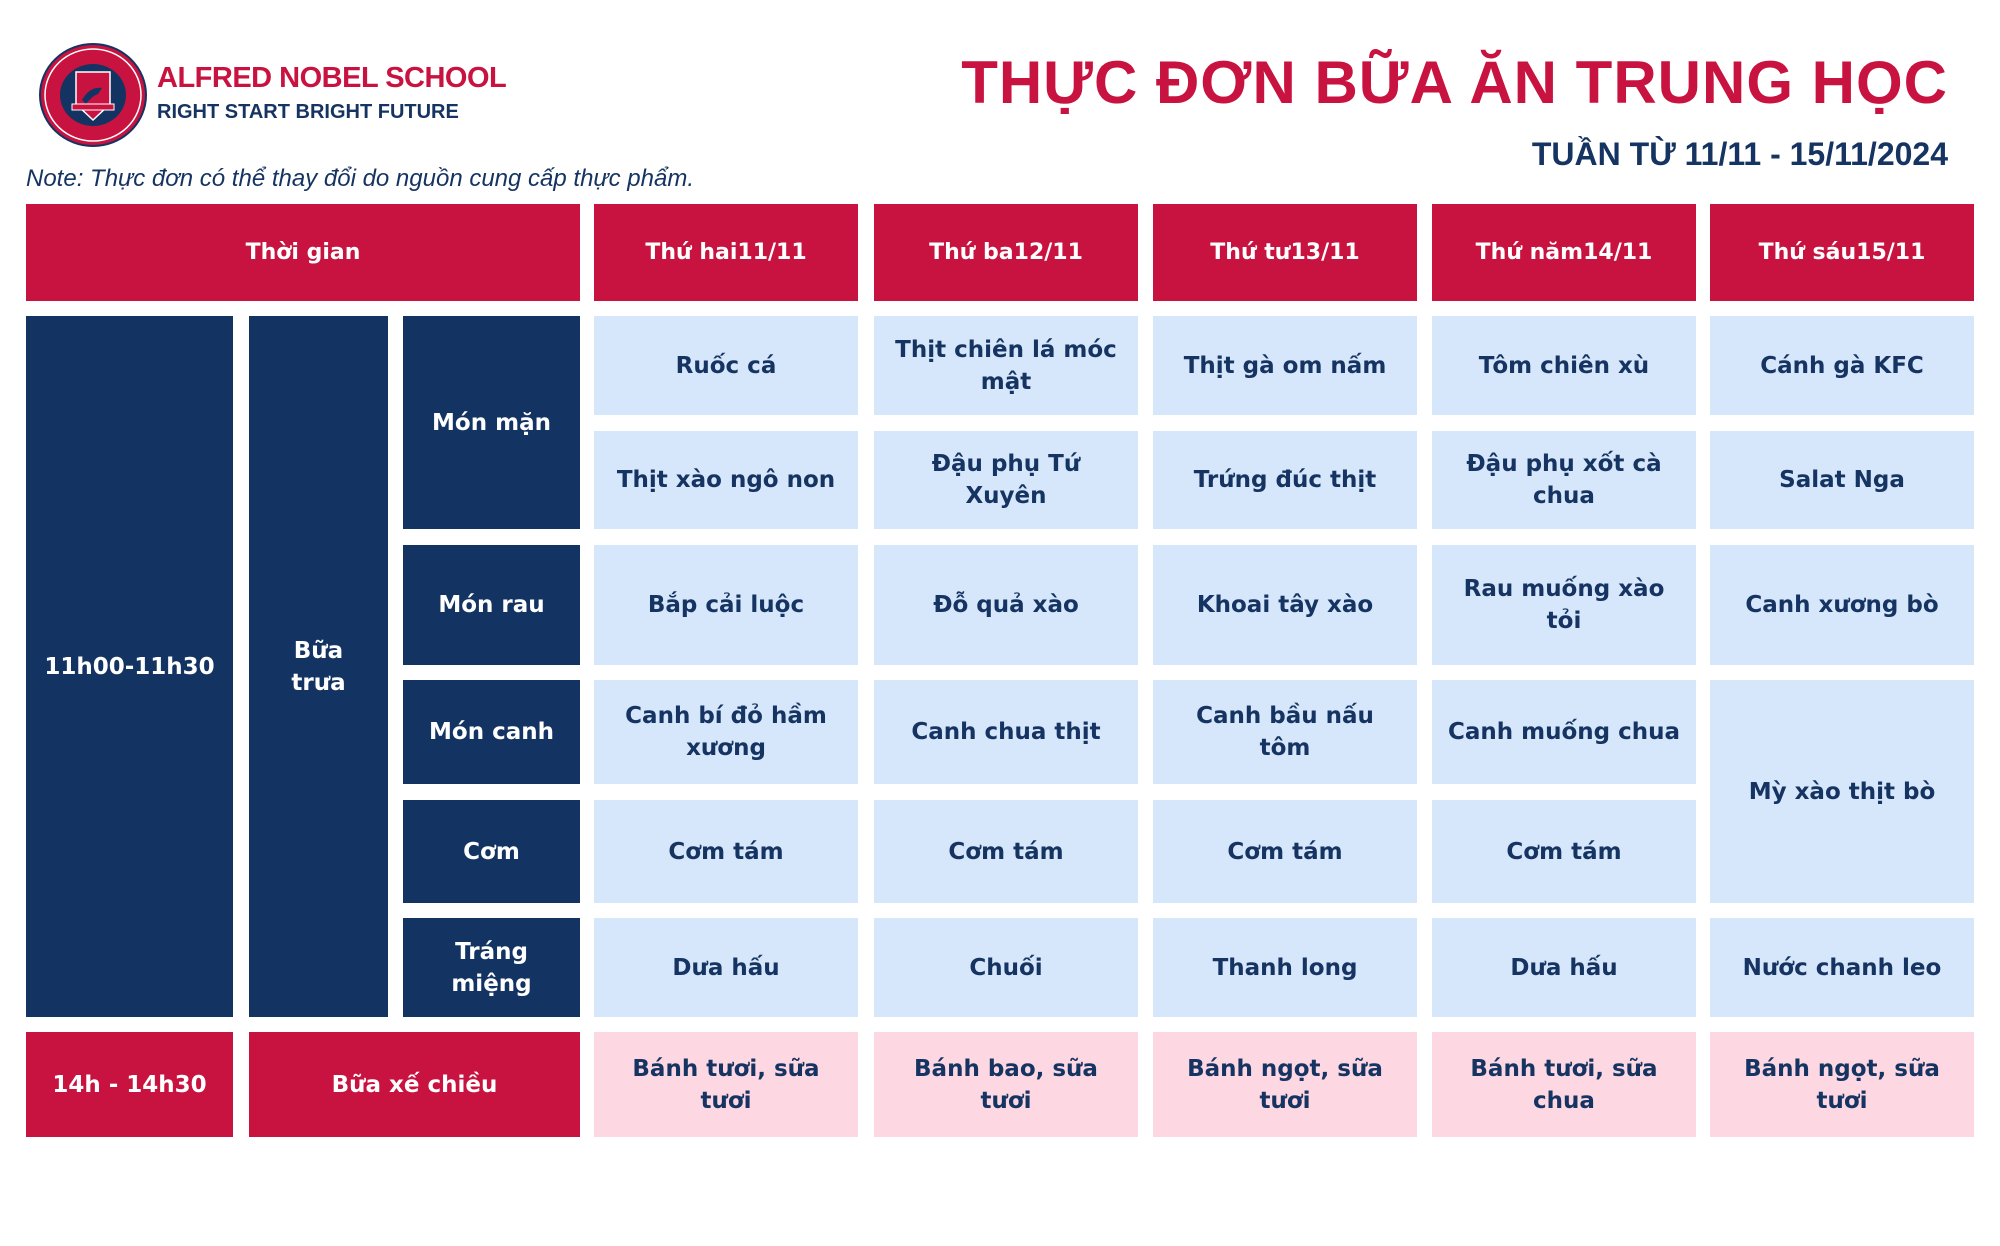 The height and width of the screenshot is (1246, 2000). I want to click on day-header: Thứ tư 13/11, so click(1285, 252).